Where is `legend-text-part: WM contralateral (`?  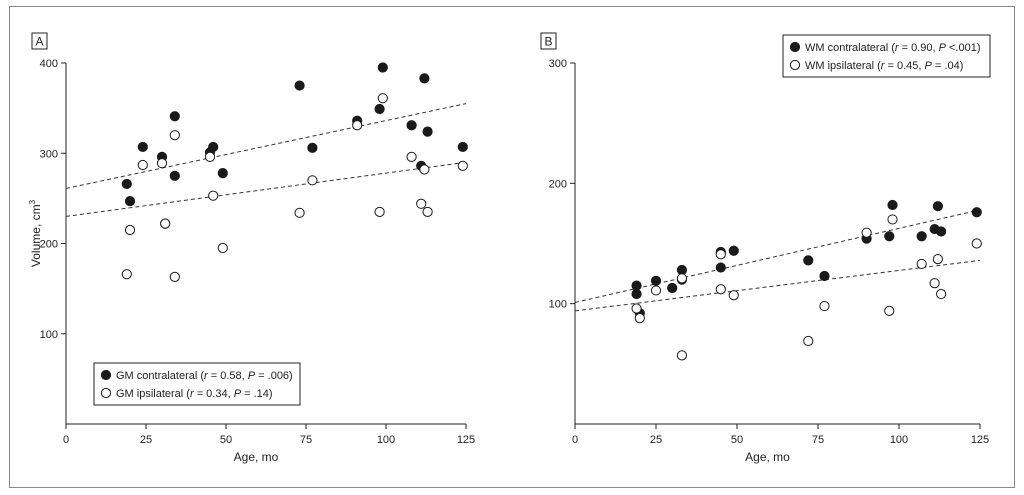 legend-text-part: WM contralateral ( is located at coordinates (850, 48).